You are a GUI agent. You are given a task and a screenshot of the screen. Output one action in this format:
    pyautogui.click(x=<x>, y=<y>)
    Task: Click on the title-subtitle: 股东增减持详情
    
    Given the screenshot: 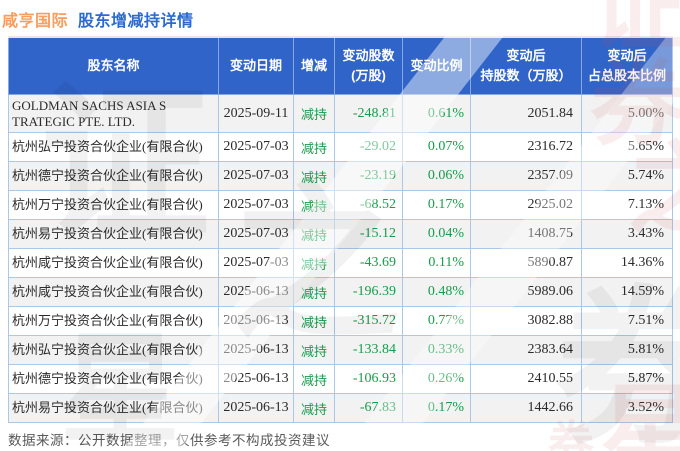 What is the action you would take?
    pyautogui.click(x=136, y=21)
    